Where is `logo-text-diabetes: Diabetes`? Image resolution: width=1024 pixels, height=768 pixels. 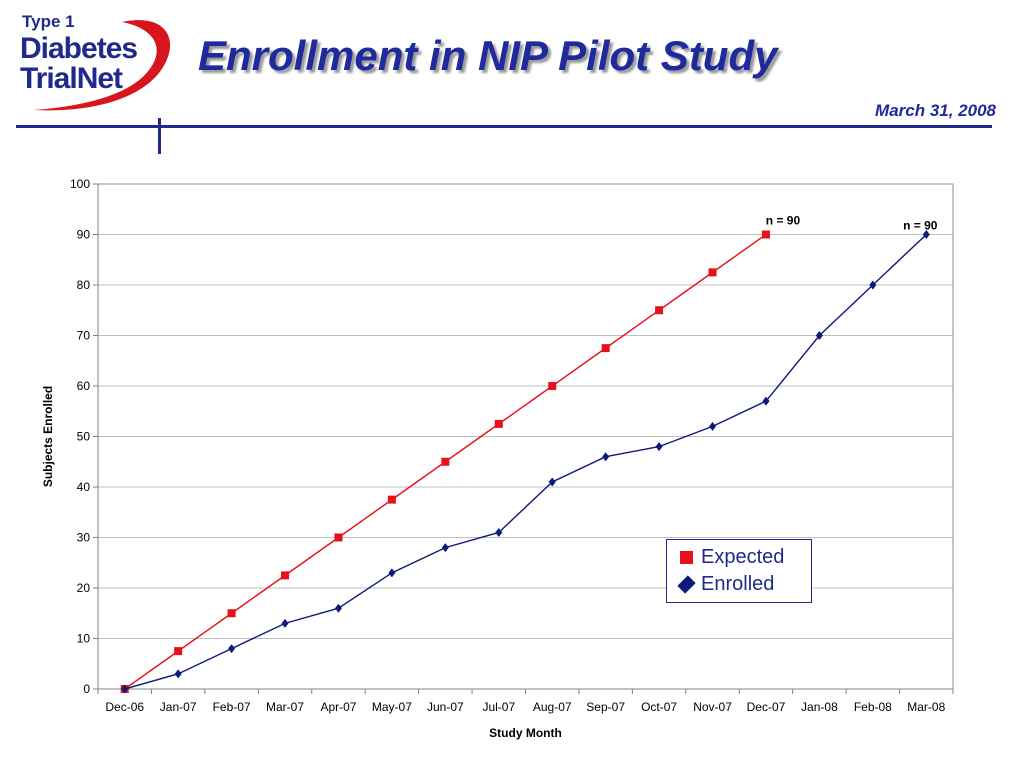
logo-text-diabetes: Diabetes is located at coordinates (79, 48).